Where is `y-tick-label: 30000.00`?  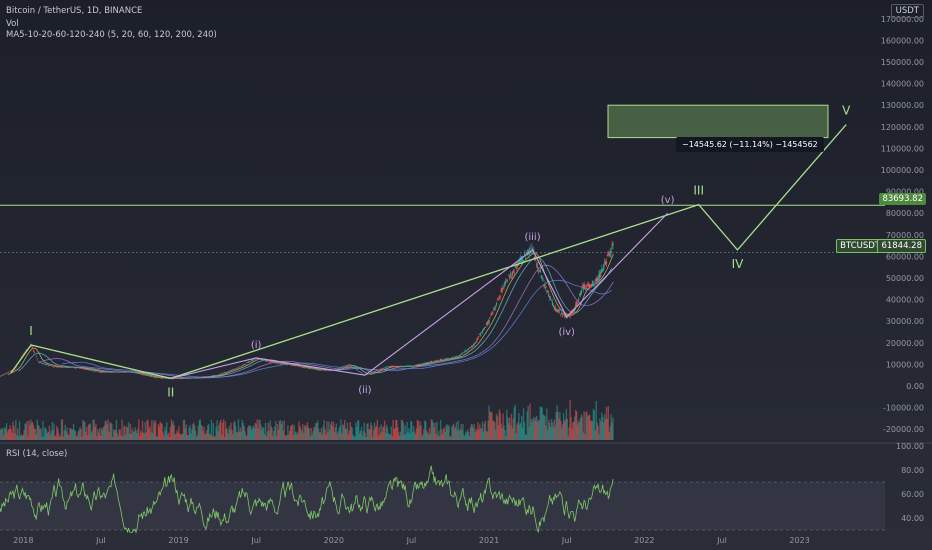 y-tick-label: 30000.00 is located at coordinates (905, 321).